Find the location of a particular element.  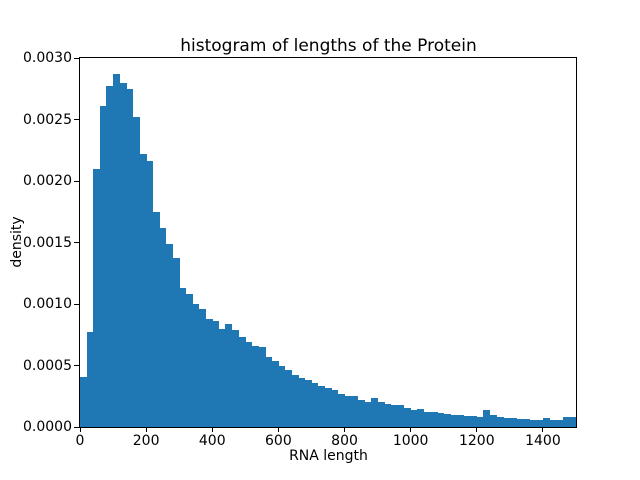

x-tick-label: 400 is located at coordinates (212, 441).